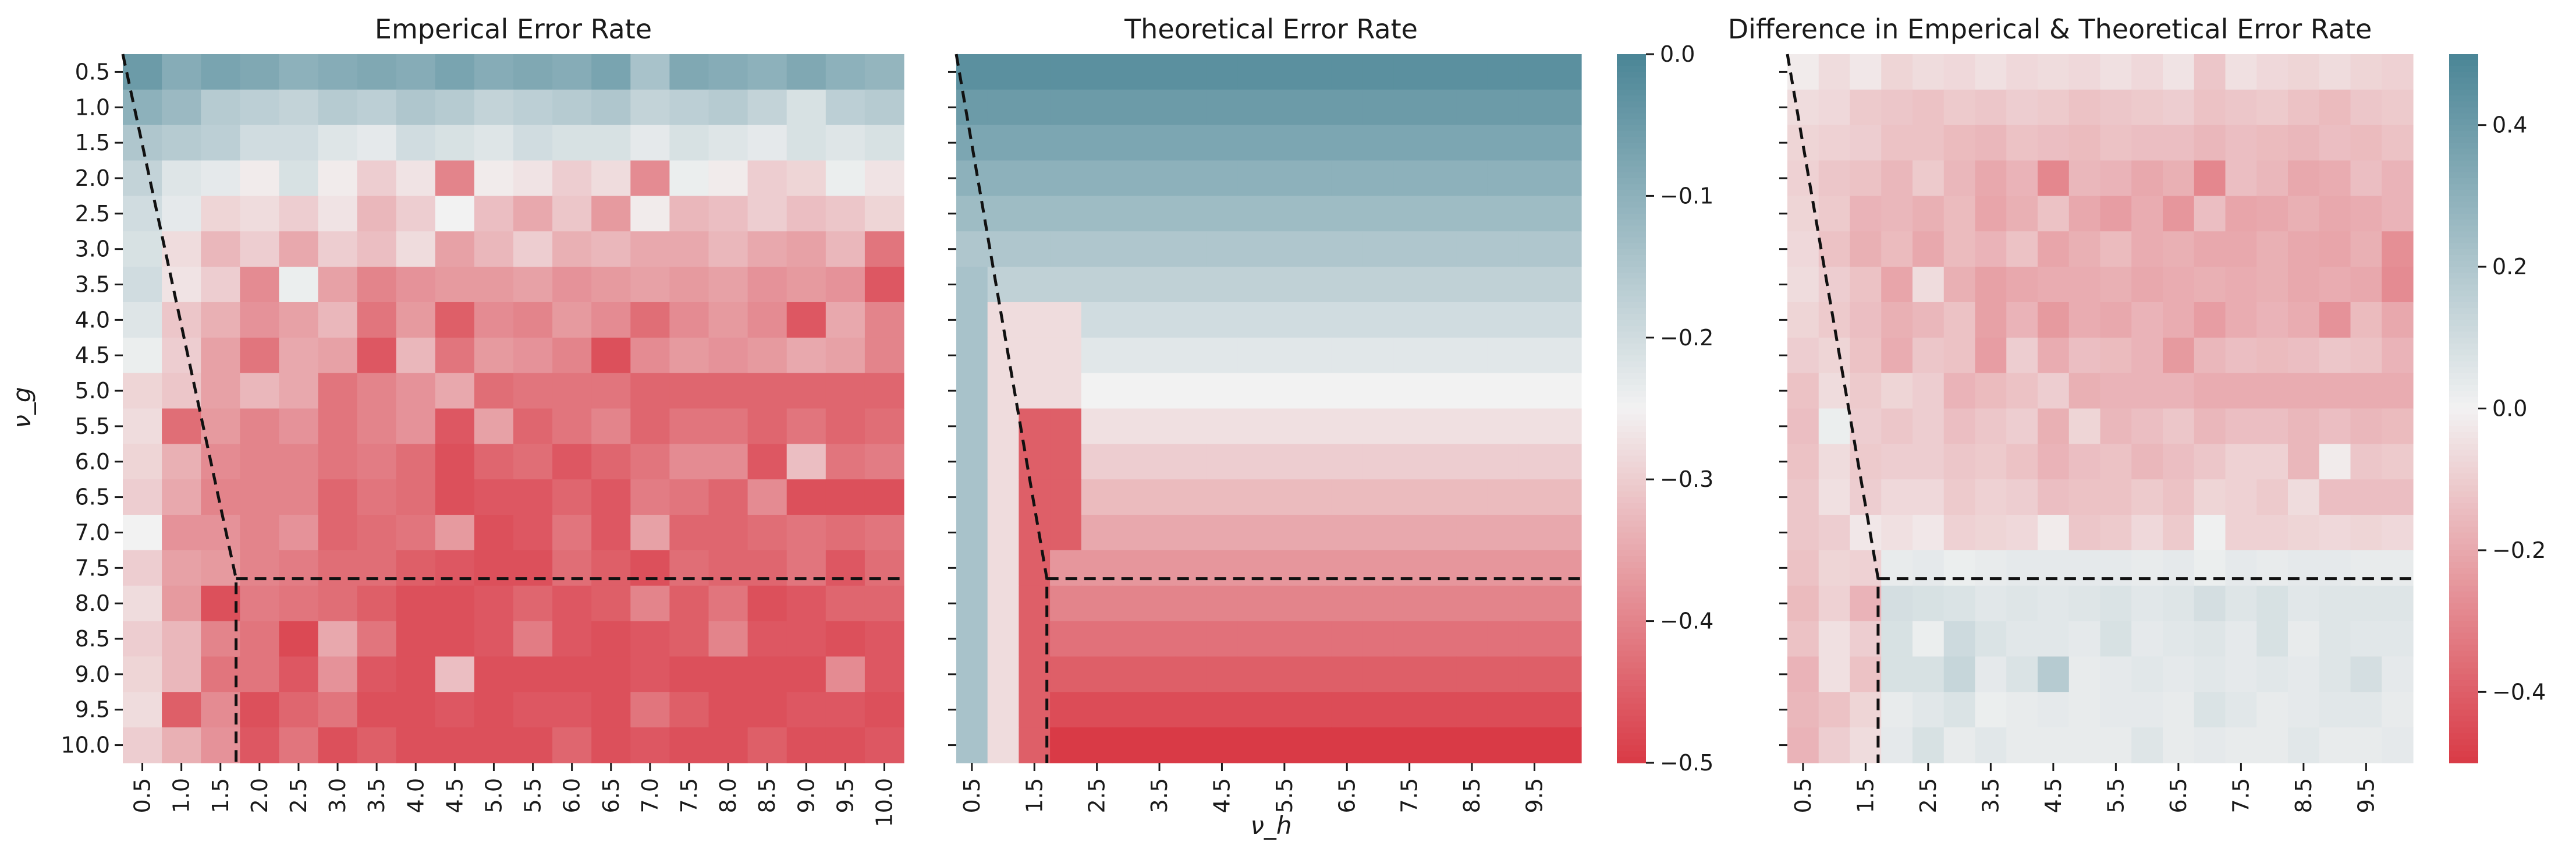 This screenshot has width=2576, height=856. Describe the element at coordinates (93, 320) in the screenshot. I see `y-tick-label: 4.0` at that location.